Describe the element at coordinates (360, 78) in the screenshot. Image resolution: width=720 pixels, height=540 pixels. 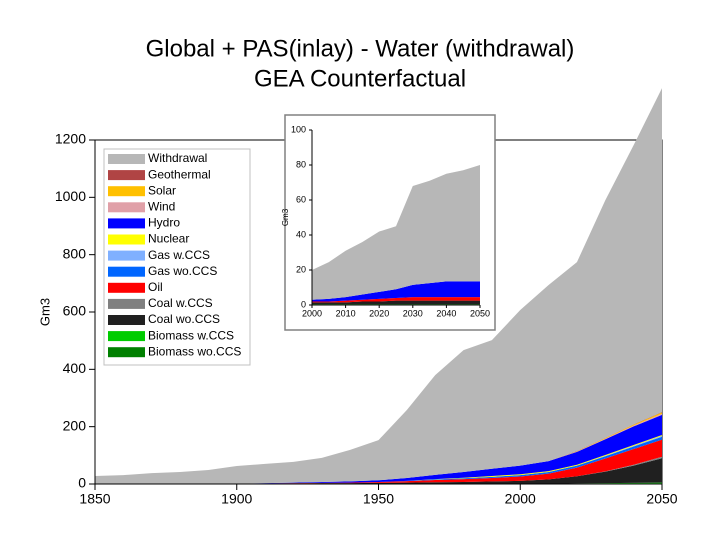
I see `chart-subtitle: GEA Counterfactual` at that location.